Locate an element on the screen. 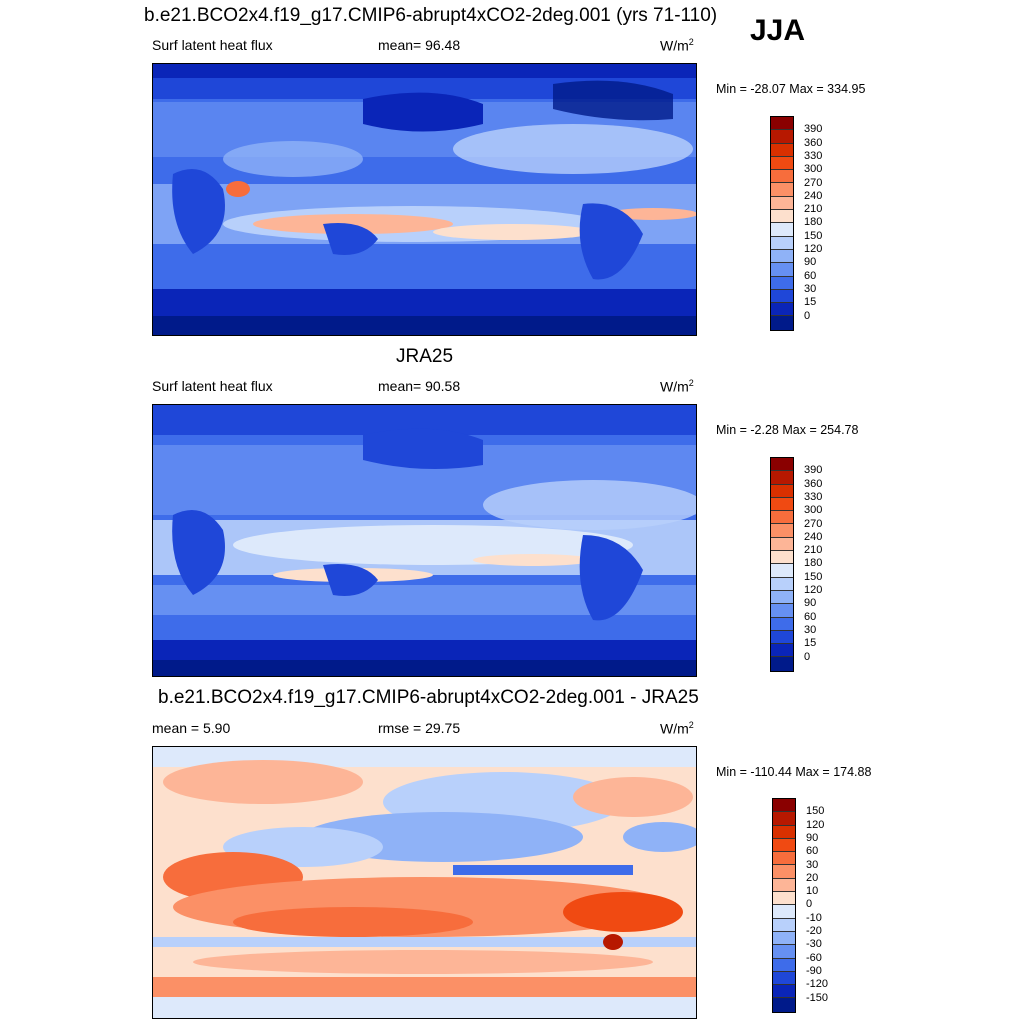 The width and height of the screenshot is (1024, 1024). panel-1-variable-label: Surf latent heat flux is located at coordinates (212, 45).